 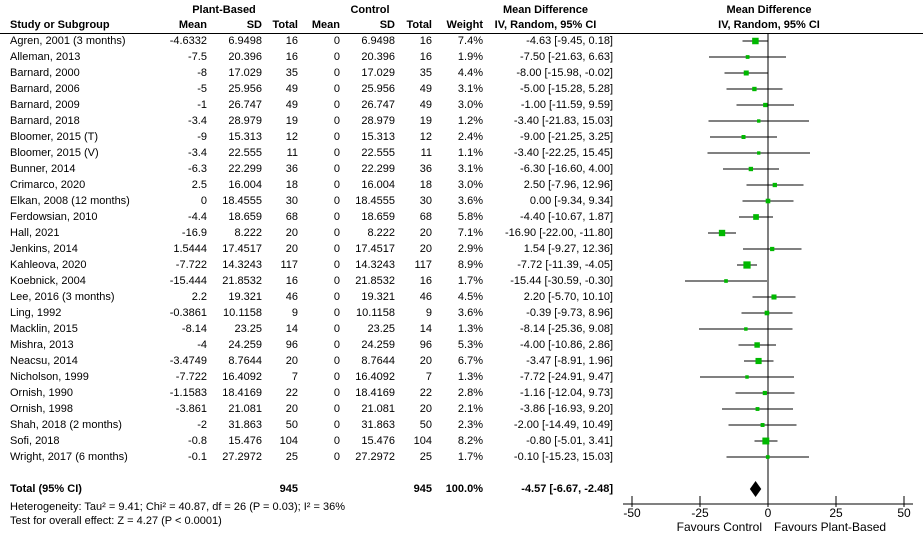 I want to click on control-total-value: 18, so click(x=425, y=185).